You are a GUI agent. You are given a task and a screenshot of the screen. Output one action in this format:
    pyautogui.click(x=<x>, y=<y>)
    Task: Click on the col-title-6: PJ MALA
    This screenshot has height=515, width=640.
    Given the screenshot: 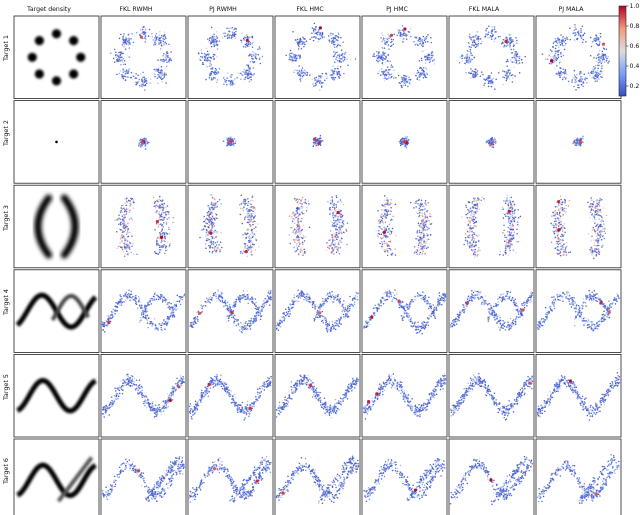 What is the action you would take?
    pyautogui.click(x=572, y=9)
    